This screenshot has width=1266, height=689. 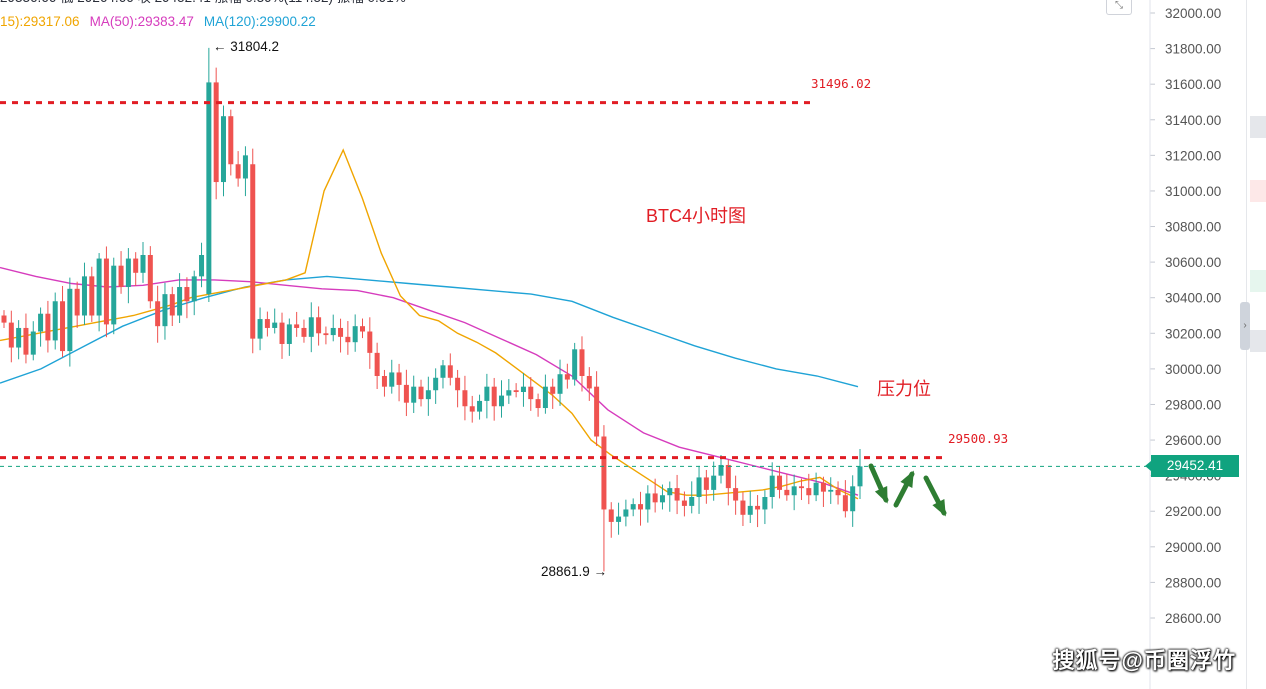 I want to click on y-tick-label: 31600.00, so click(x=1193, y=84).